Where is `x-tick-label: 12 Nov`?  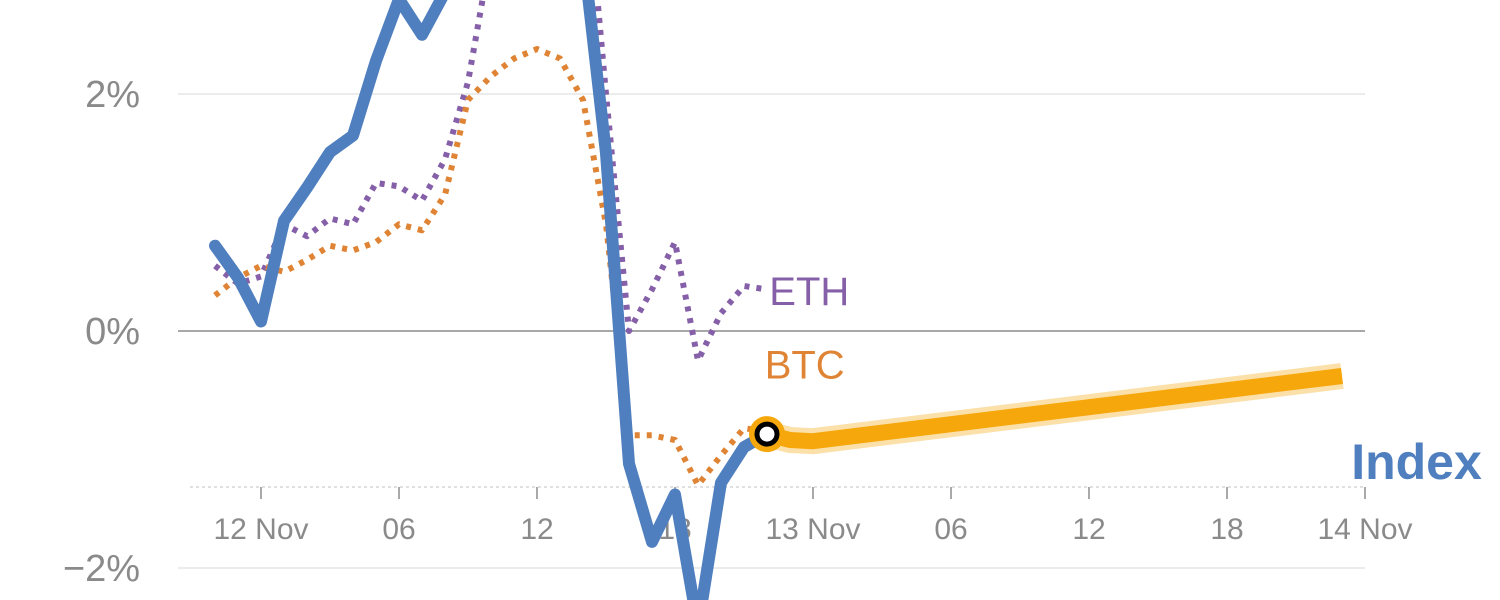
x-tick-label: 12 Nov is located at coordinates (260, 529).